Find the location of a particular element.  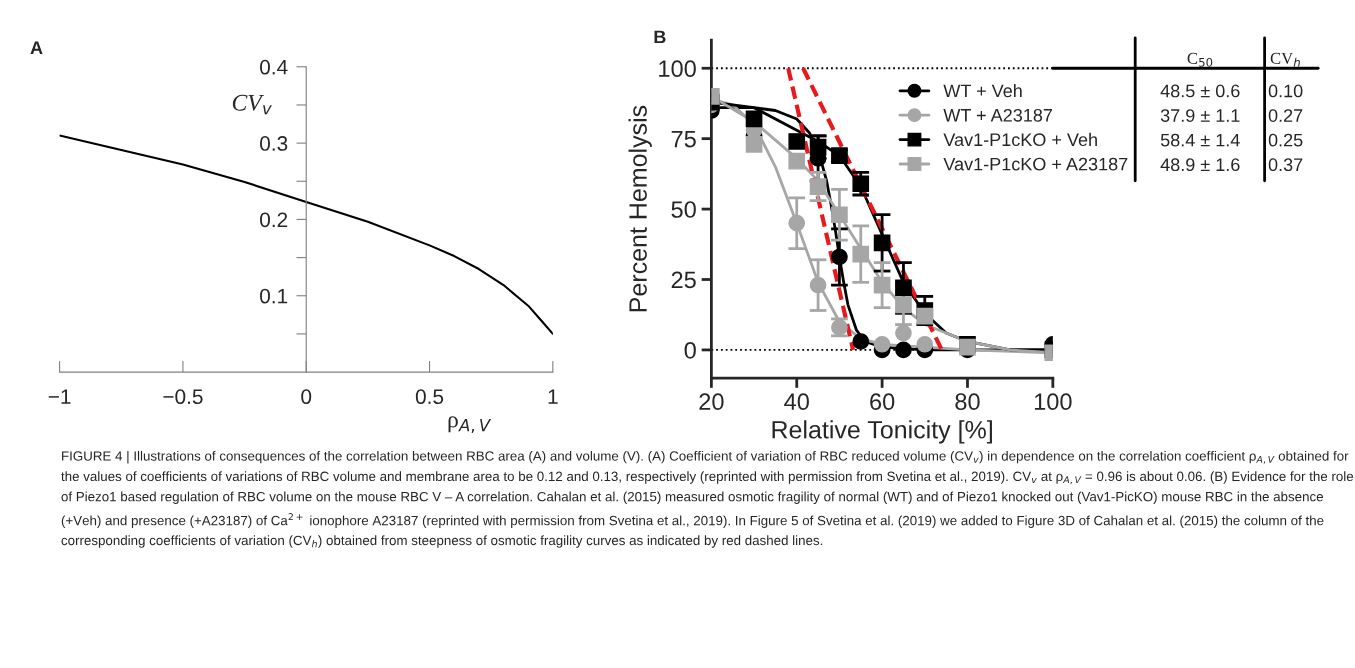

y-tick-label: 0.3 is located at coordinates (274, 143).